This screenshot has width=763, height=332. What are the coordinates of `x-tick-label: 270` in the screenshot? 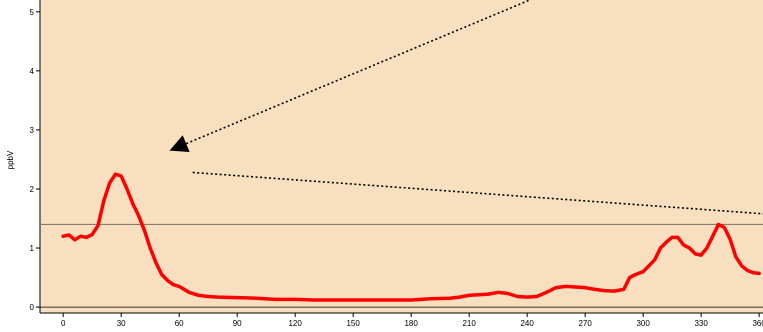 It's located at (585, 323).